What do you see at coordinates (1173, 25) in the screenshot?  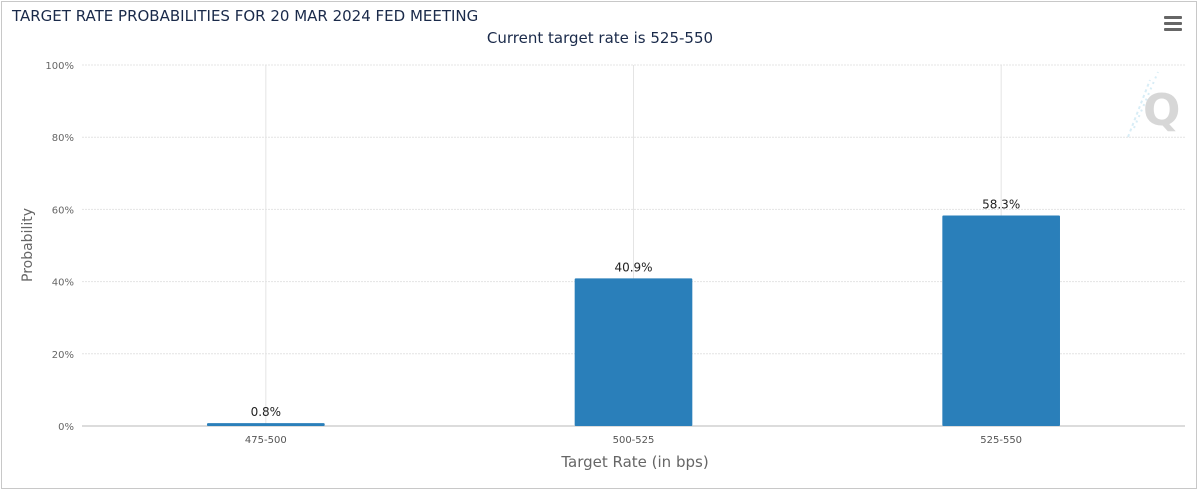 I see `hamburger-menu-icon` at bounding box center [1173, 25].